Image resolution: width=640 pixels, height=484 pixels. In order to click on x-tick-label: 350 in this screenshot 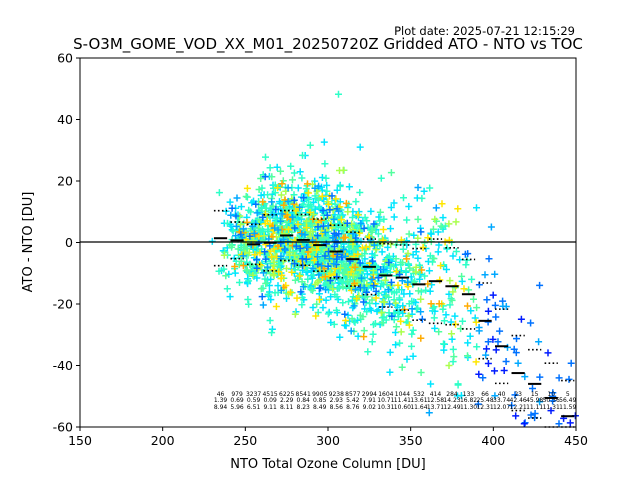, I will do `click(411, 440)`.